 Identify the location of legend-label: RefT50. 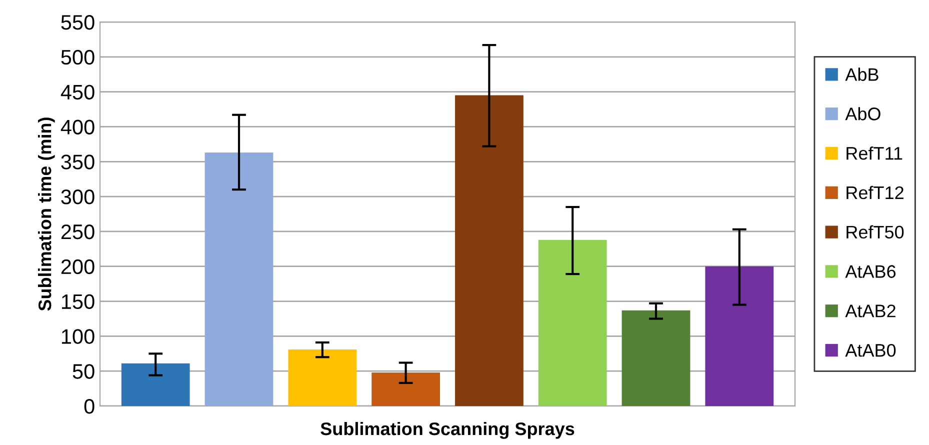
(875, 232).